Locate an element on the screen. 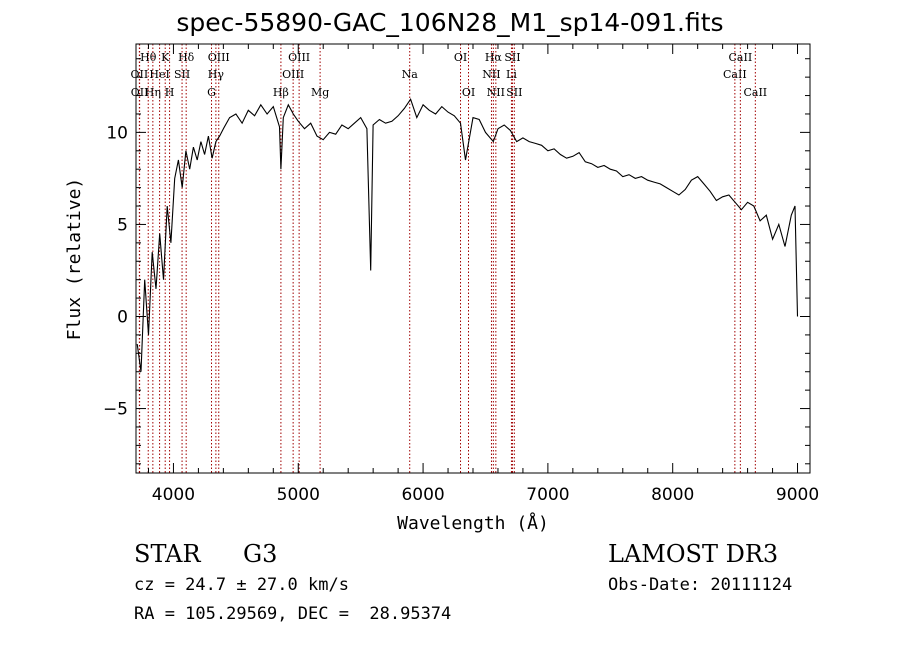 Image resolution: width=900 pixels, height=649 pixels. line-label: Li is located at coordinates (511, 74).